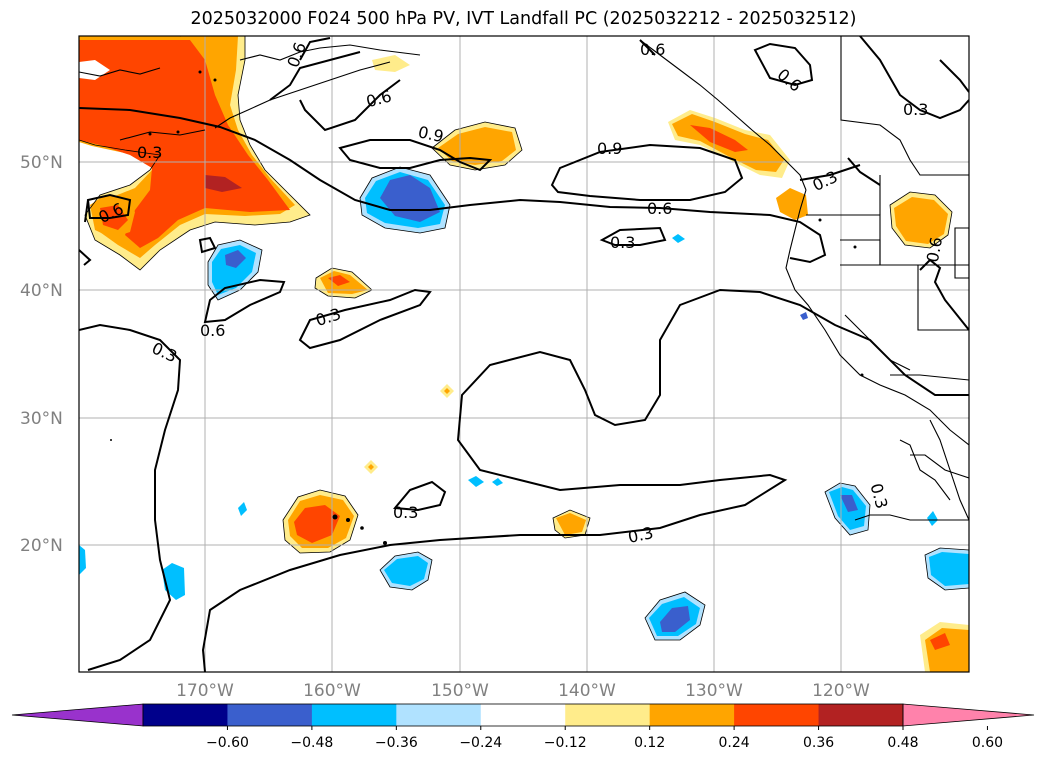  I want to click on colorbar-tick-label: 0.36, so click(818, 743).